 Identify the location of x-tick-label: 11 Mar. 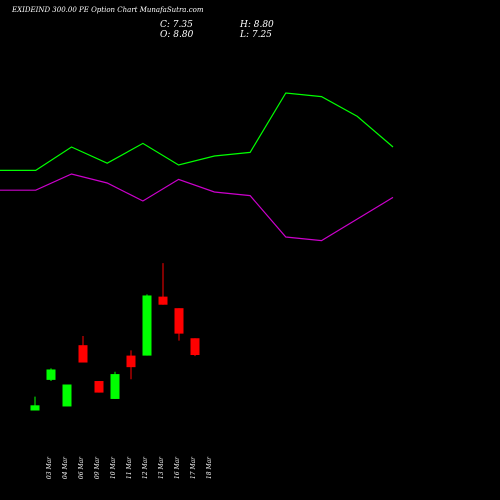
(129, 467).